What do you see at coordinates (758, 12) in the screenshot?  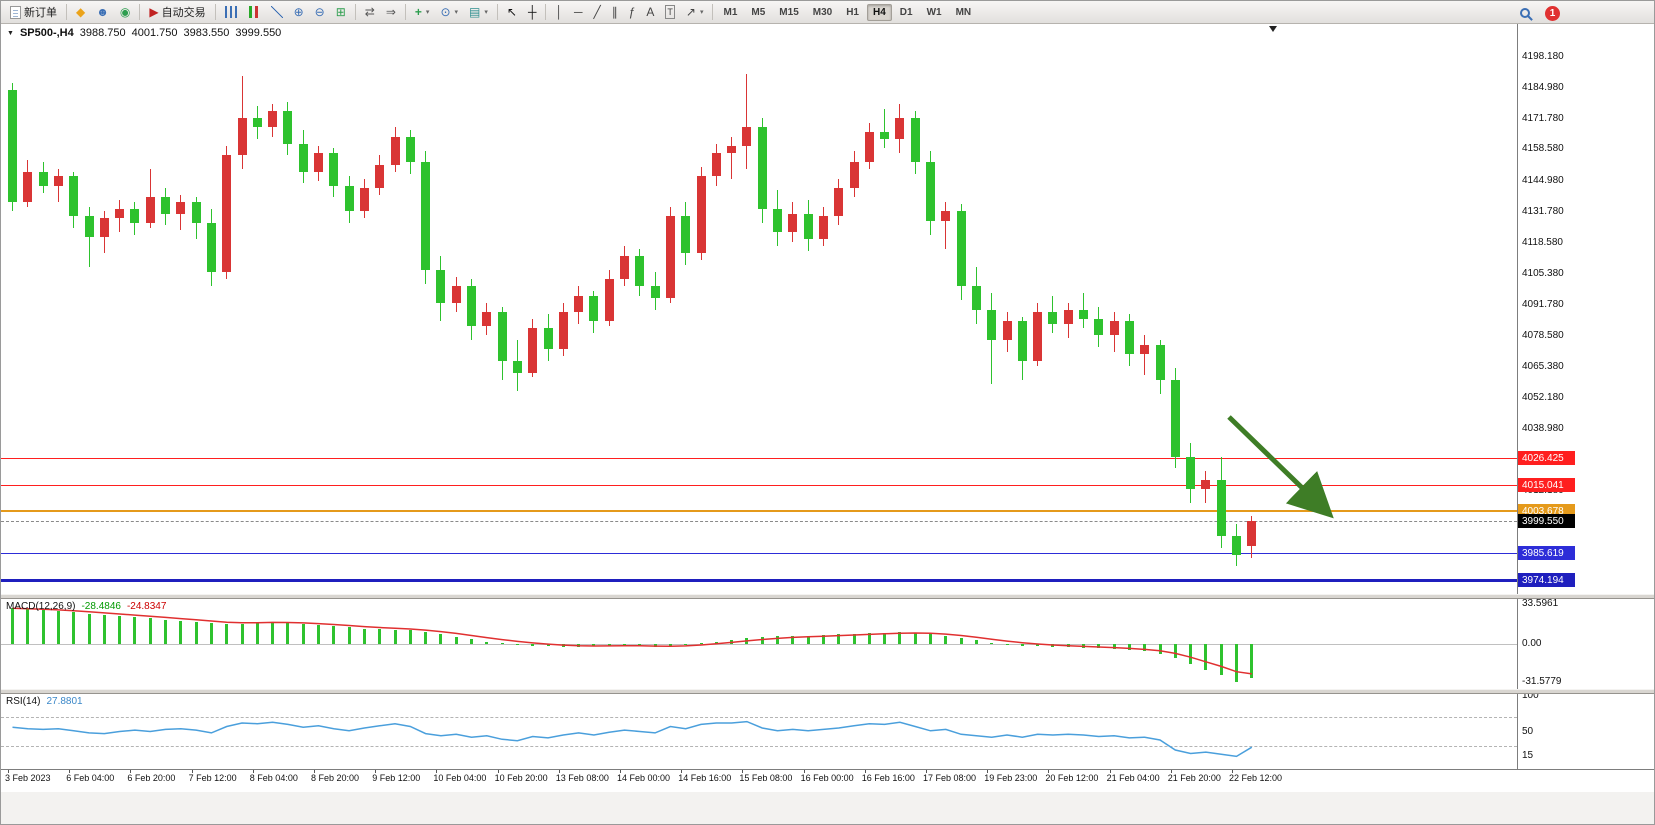 I see `timeframe-button-m5: M5` at bounding box center [758, 12].